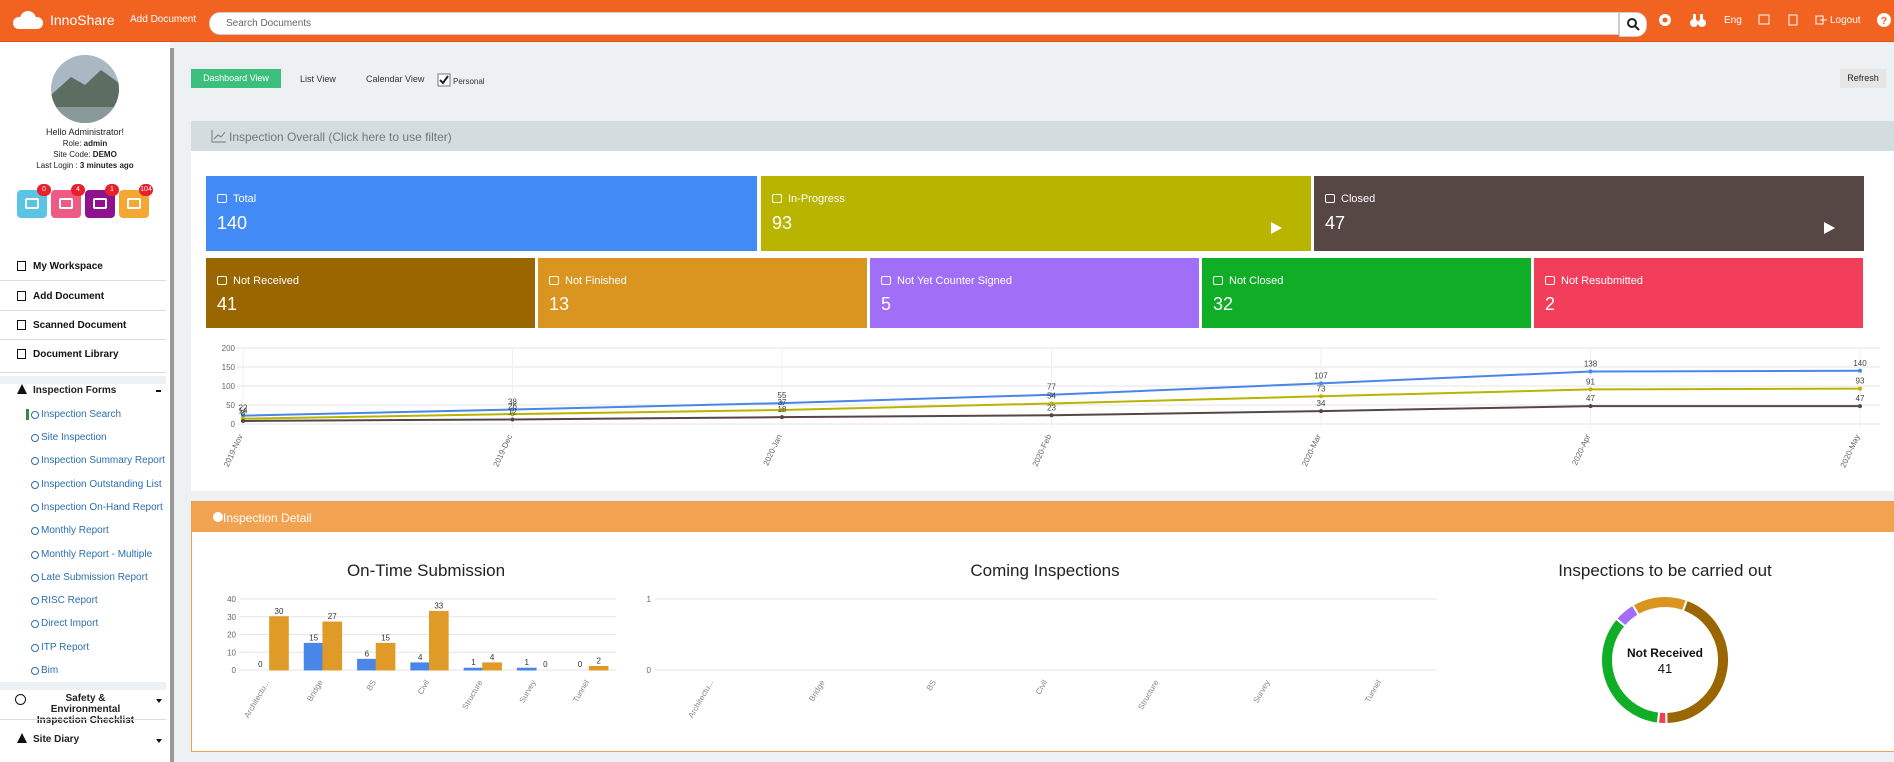 Image resolution: width=1894 pixels, height=762 pixels. Describe the element at coordinates (269, 23) in the screenshot. I see `search-placeholder: Search Documents` at that location.